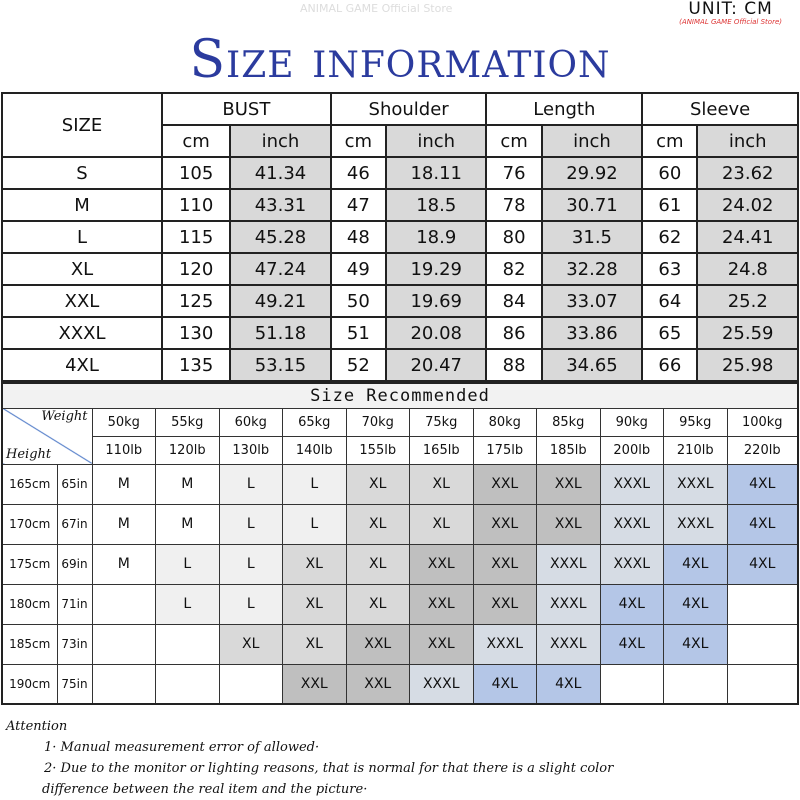  Describe the element at coordinates (64, 416) in the screenshot. I see `weight-label: Weight` at that location.